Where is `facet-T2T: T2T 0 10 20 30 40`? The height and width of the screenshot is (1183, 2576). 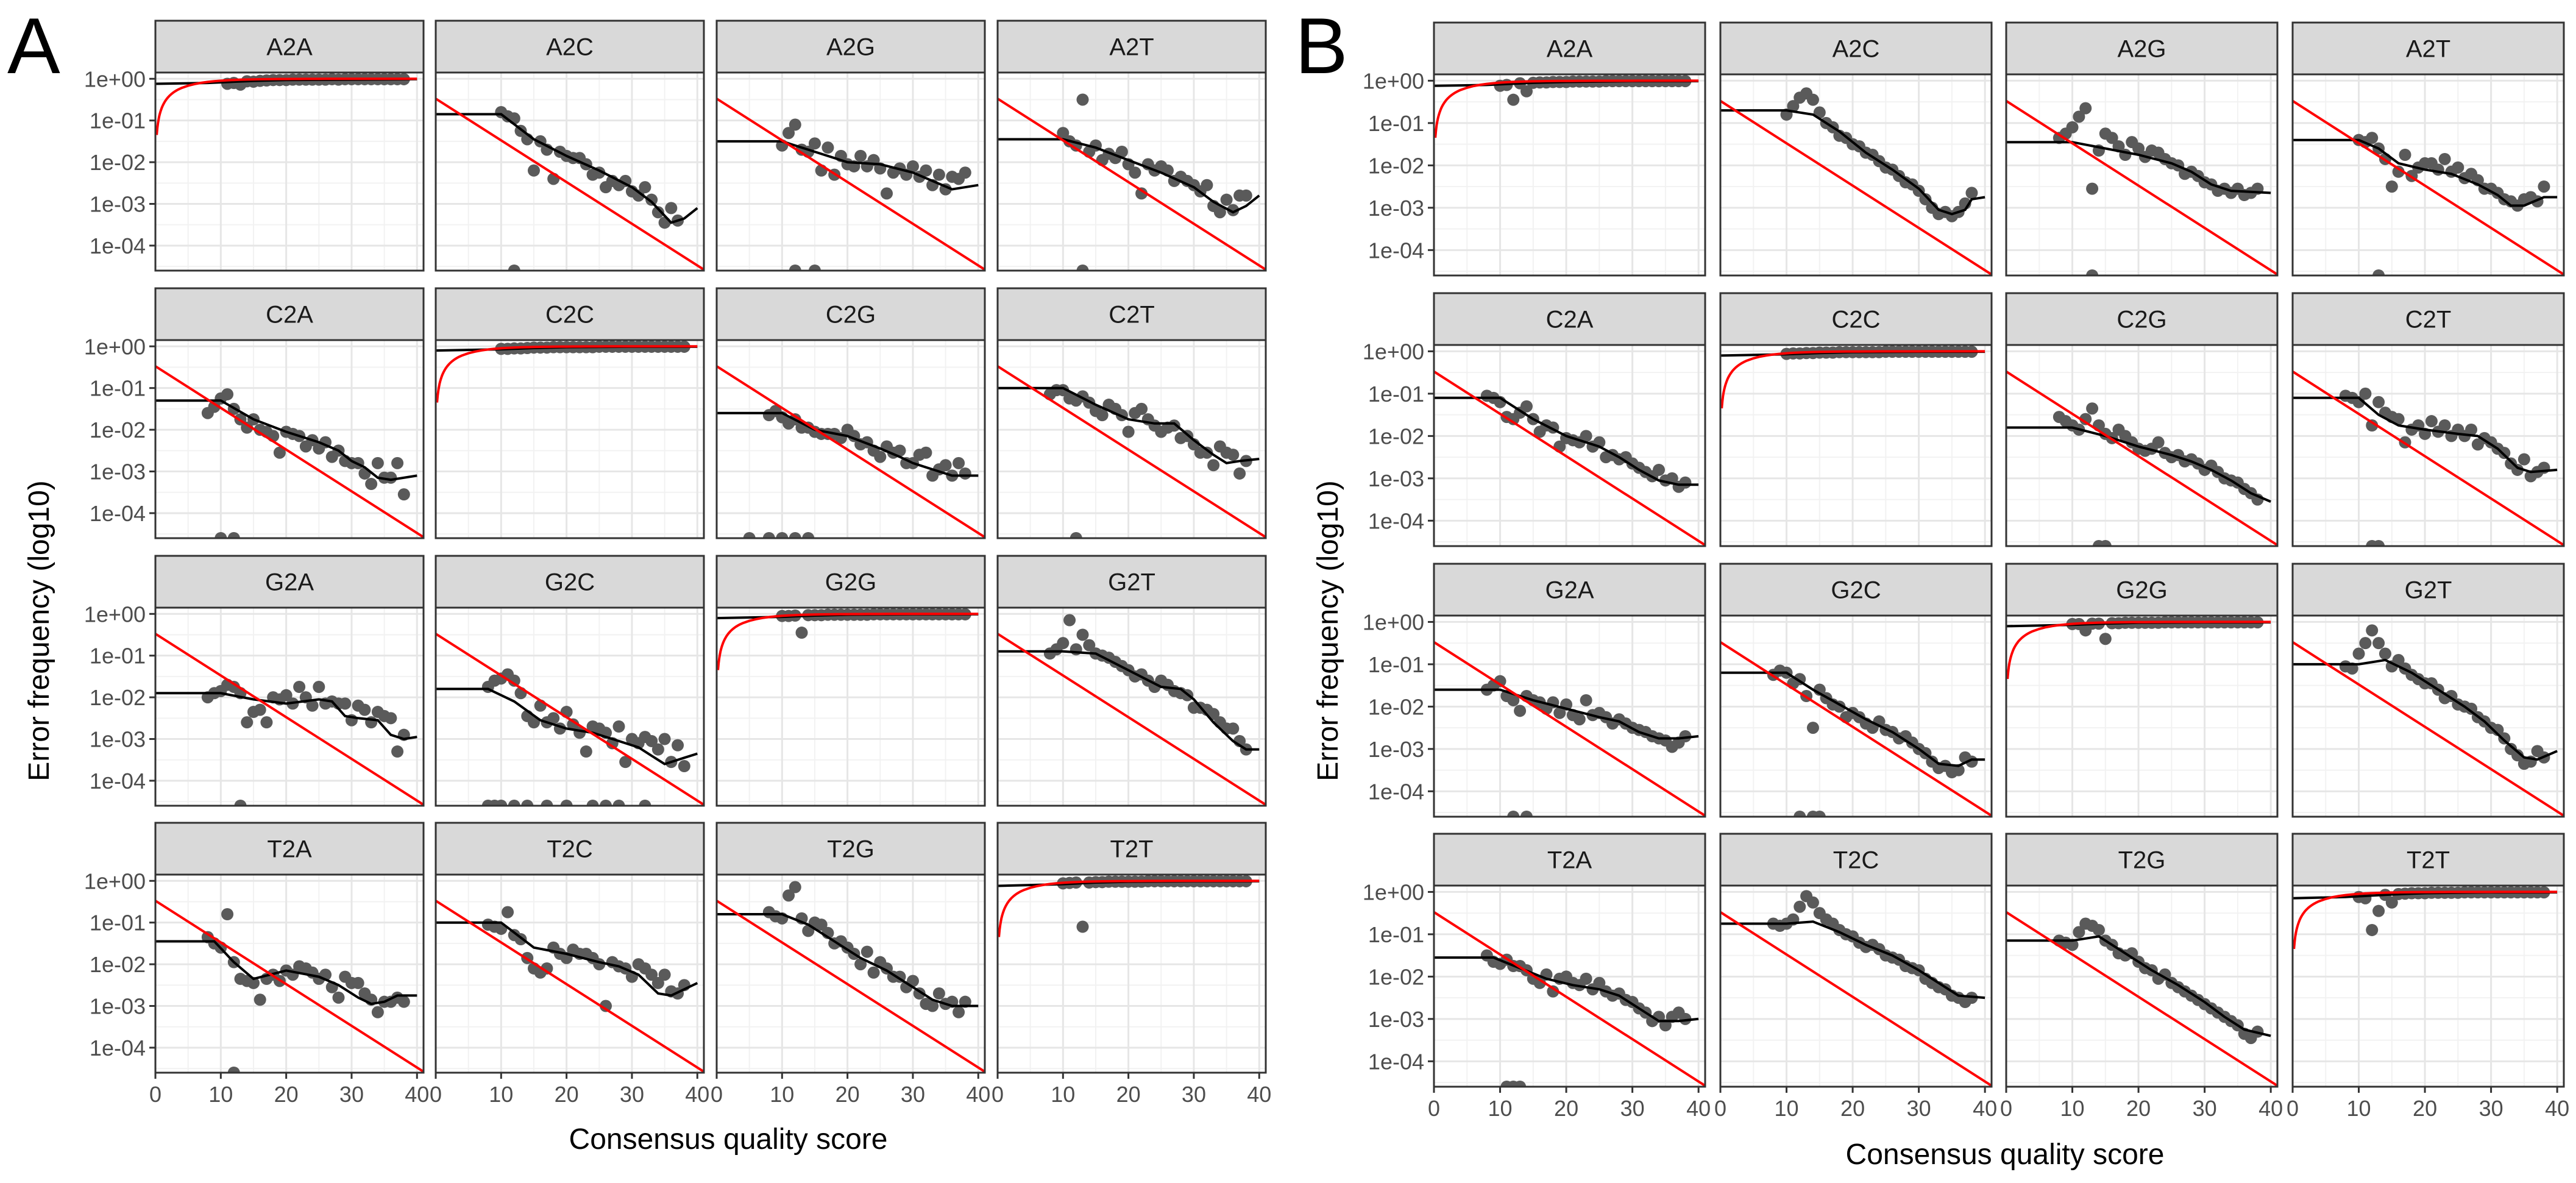 facet-T2T: T2T 0 10 20 30 40 is located at coordinates (1131, 964).